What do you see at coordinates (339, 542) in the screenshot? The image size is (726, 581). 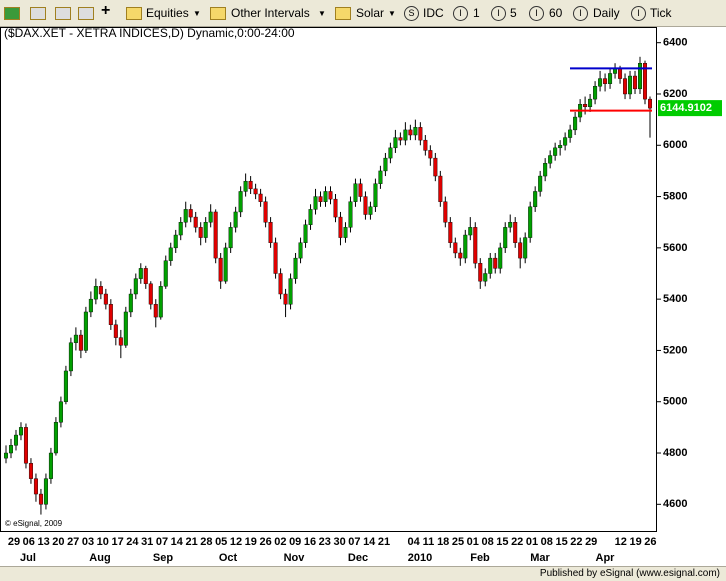 I see `x-tick-label: 30` at bounding box center [339, 542].